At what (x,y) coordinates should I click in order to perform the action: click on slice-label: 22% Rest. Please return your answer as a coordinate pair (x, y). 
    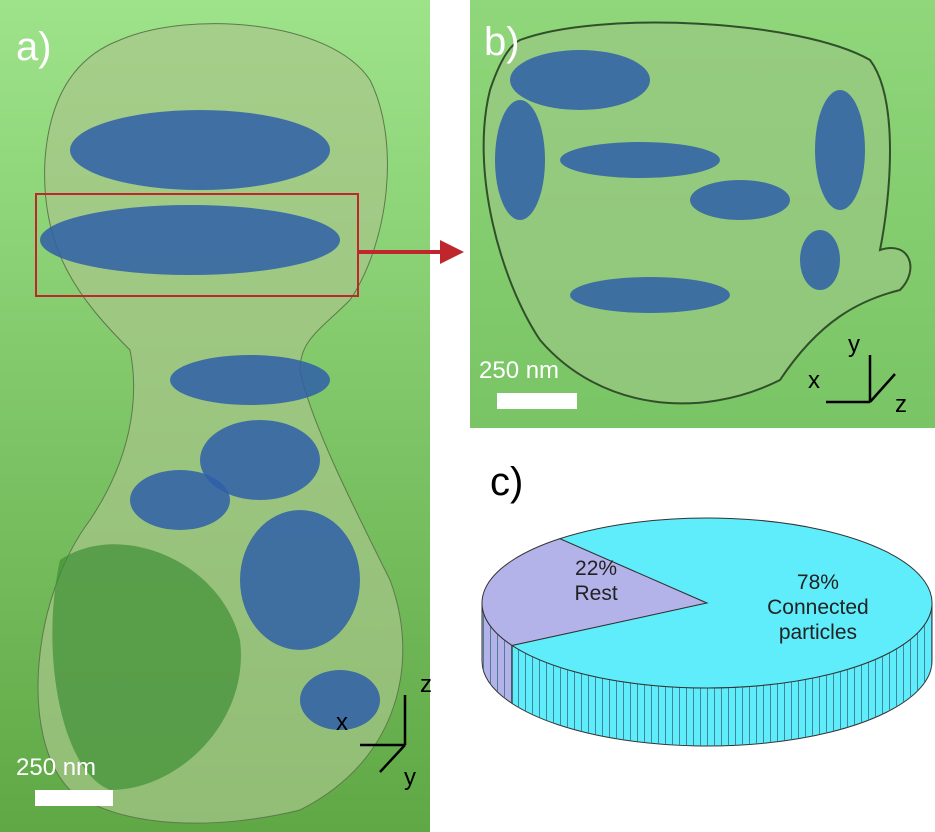
    Looking at the image, I should click on (596, 581).